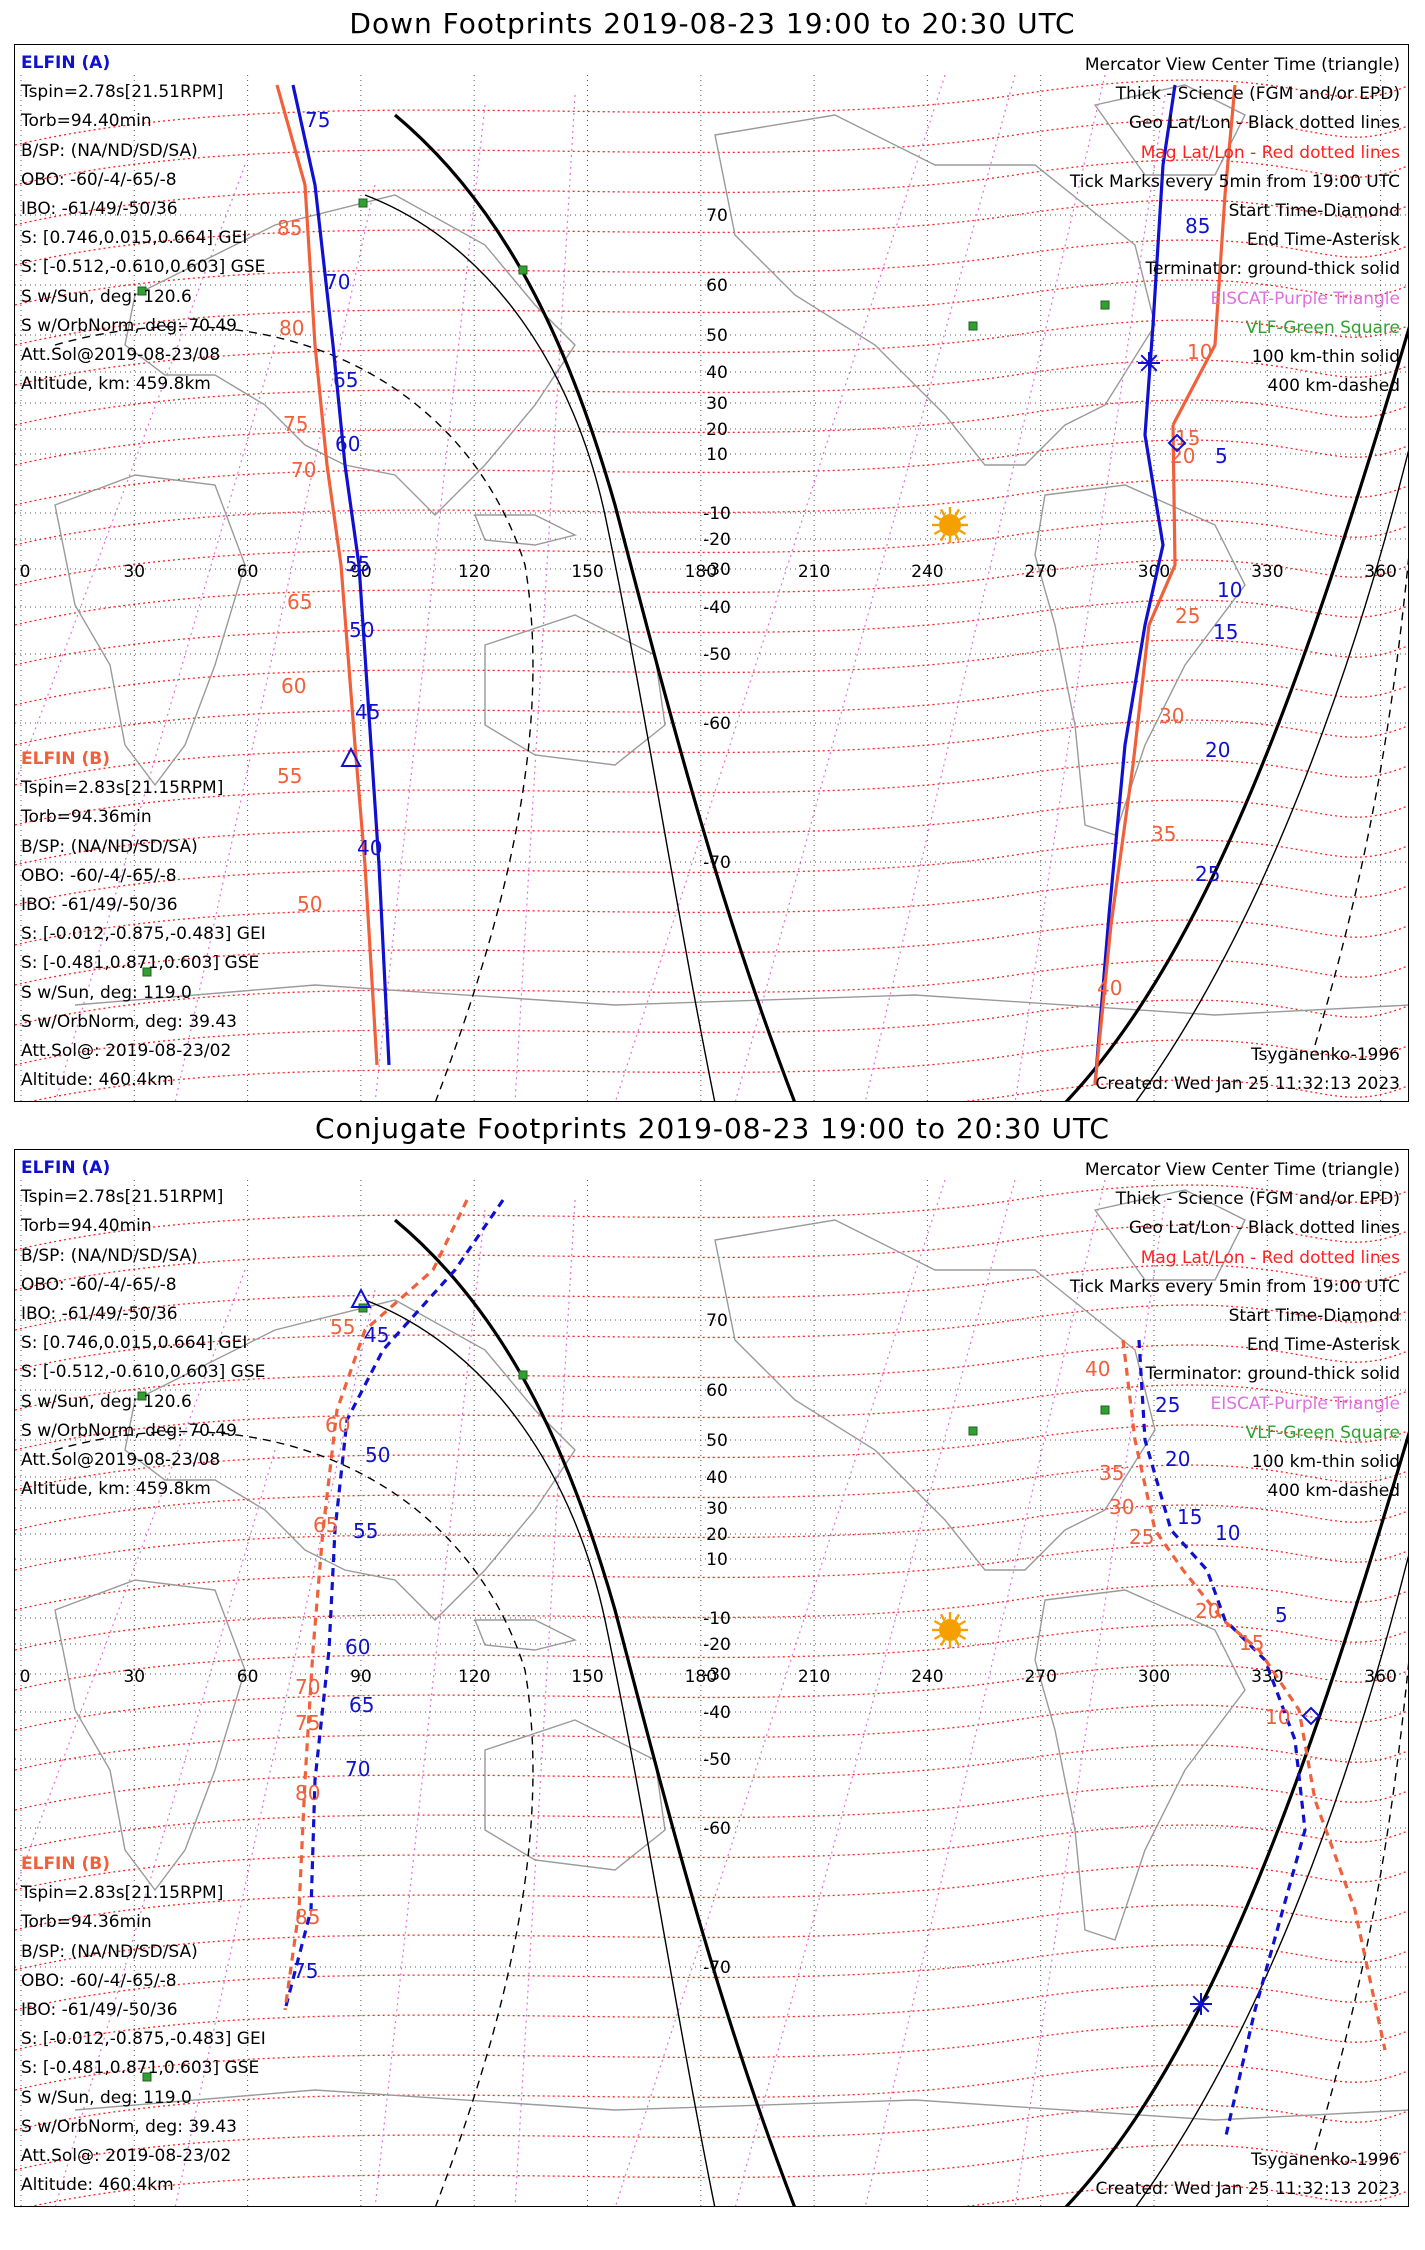  Describe the element at coordinates (1167, 1405) in the screenshot. I see `track-tick-label: 25` at that location.